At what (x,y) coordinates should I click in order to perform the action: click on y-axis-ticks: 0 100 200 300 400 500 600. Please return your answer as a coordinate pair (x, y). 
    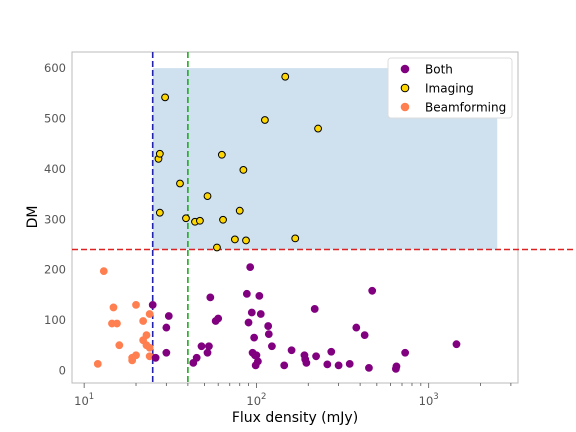
    Looking at the image, I should click on (55, 219).